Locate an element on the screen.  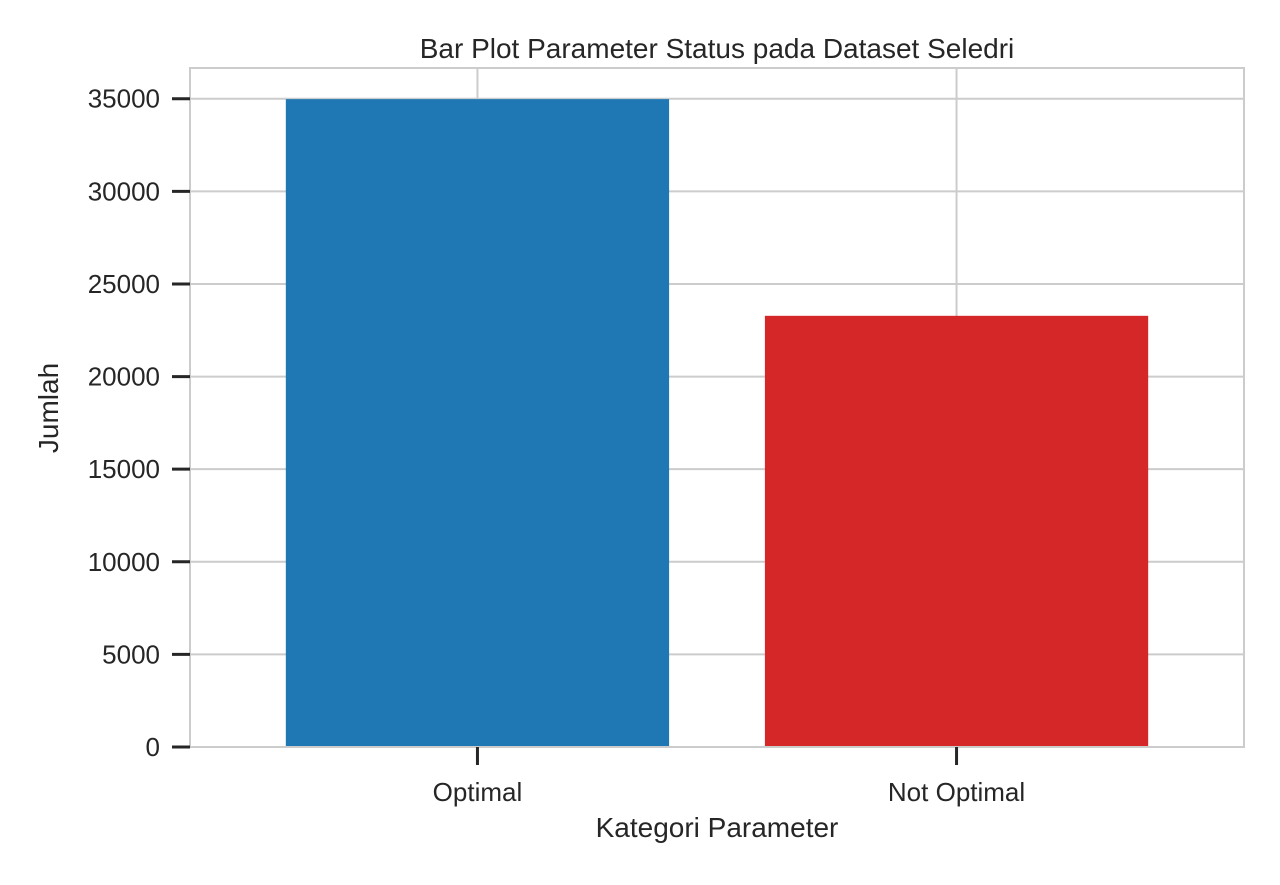
y-tick-label: 0 is located at coordinates (153, 747).